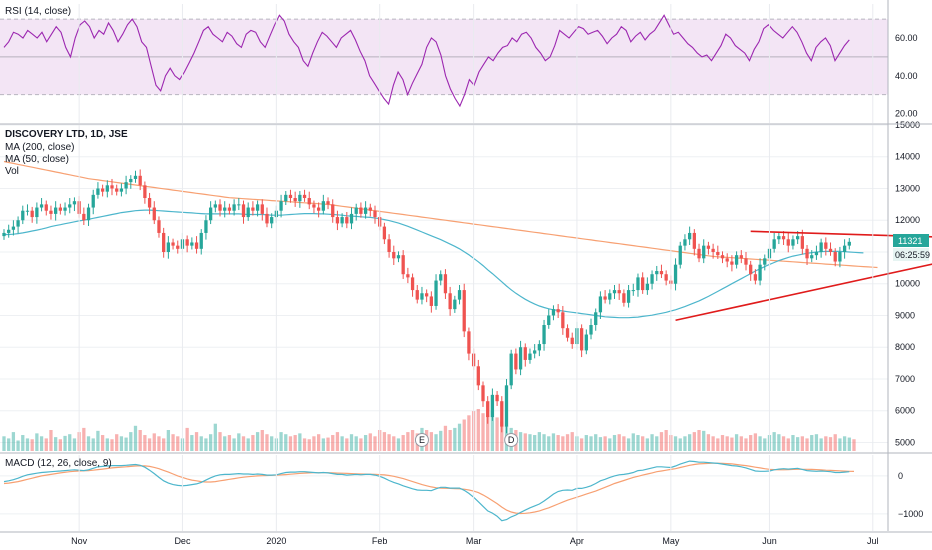 Image resolution: width=932 pixels, height=550 pixels. I want to click on x-tick-label: Nov, so click(79, 541).